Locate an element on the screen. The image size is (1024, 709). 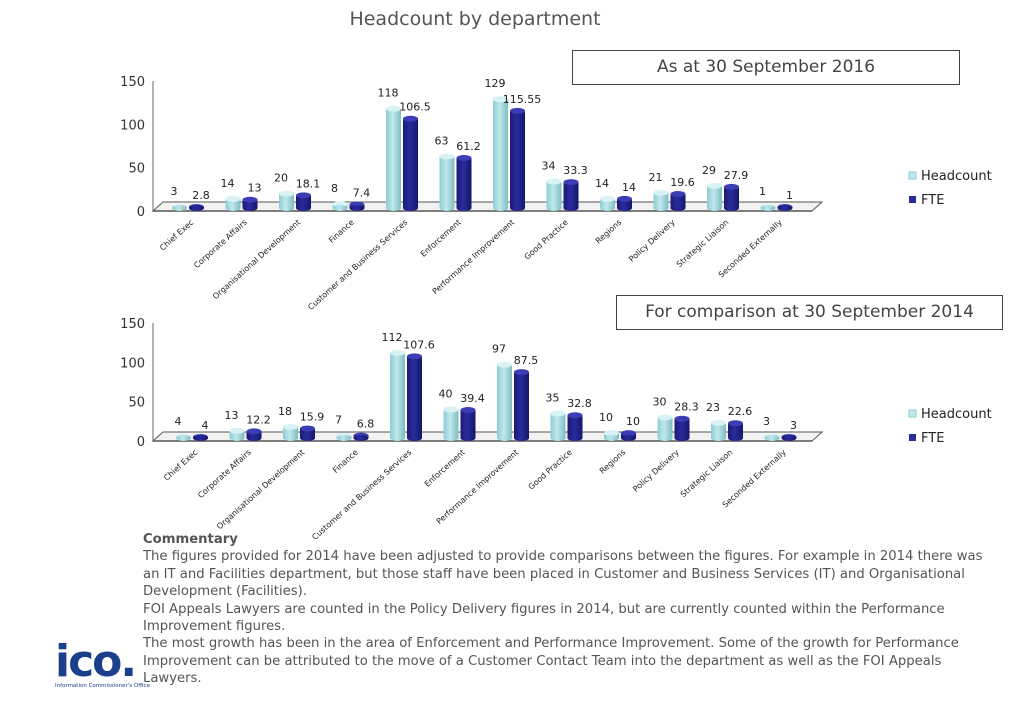
data-label-fte: 32.8 is located at coordinates (579, 403).